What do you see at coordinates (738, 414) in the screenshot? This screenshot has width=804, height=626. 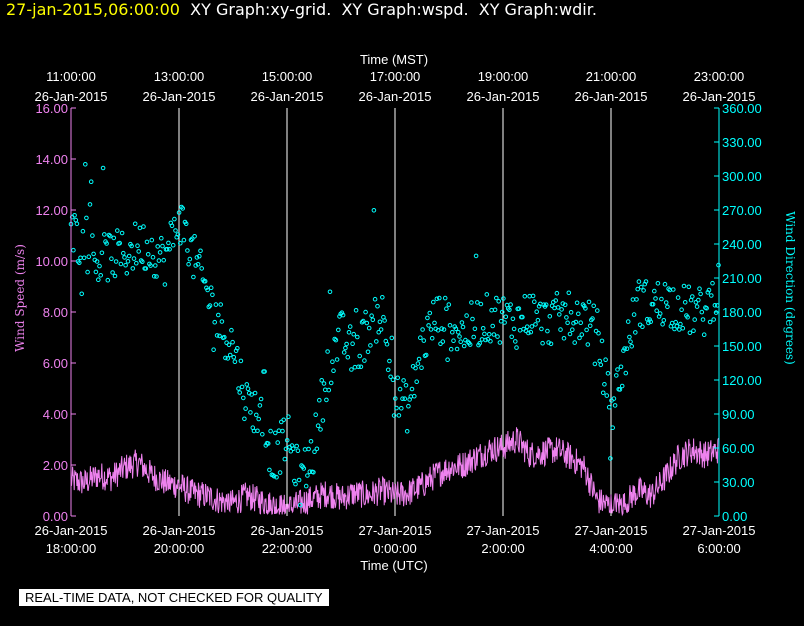 I see `right-tick-label: 90.00` at bounding box center [738, 414].